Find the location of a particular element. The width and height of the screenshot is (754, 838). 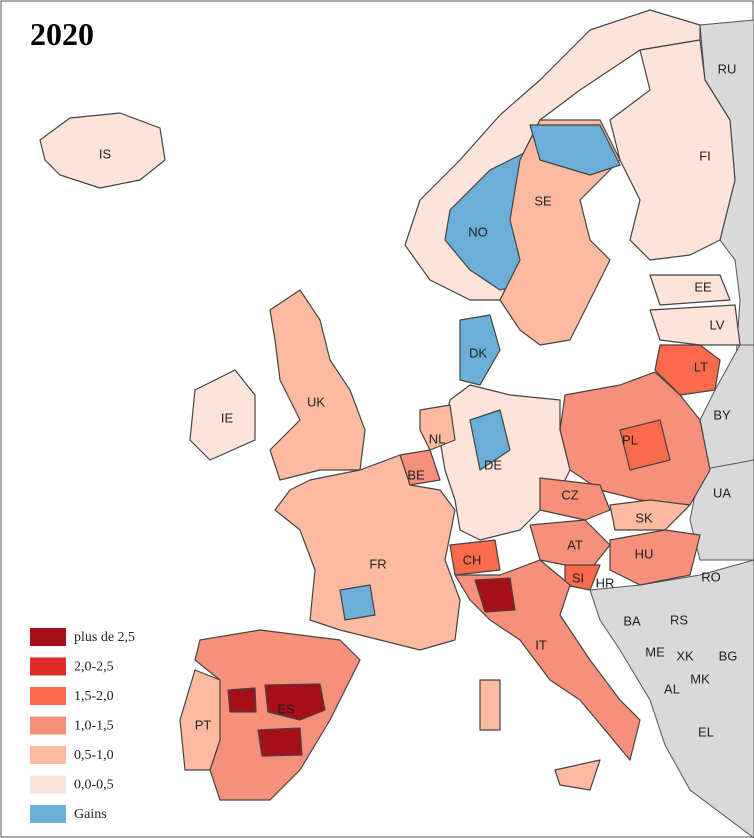

country-label: DK is located at coordinates (478, 352).